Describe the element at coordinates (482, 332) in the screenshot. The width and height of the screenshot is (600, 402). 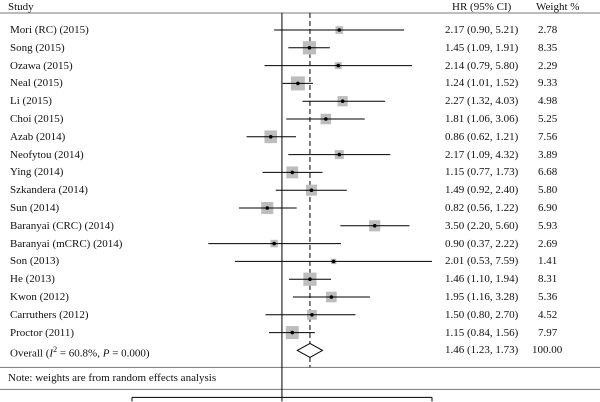
I see `study-ci: 1.15 (0.84, 1.56)` at that location.